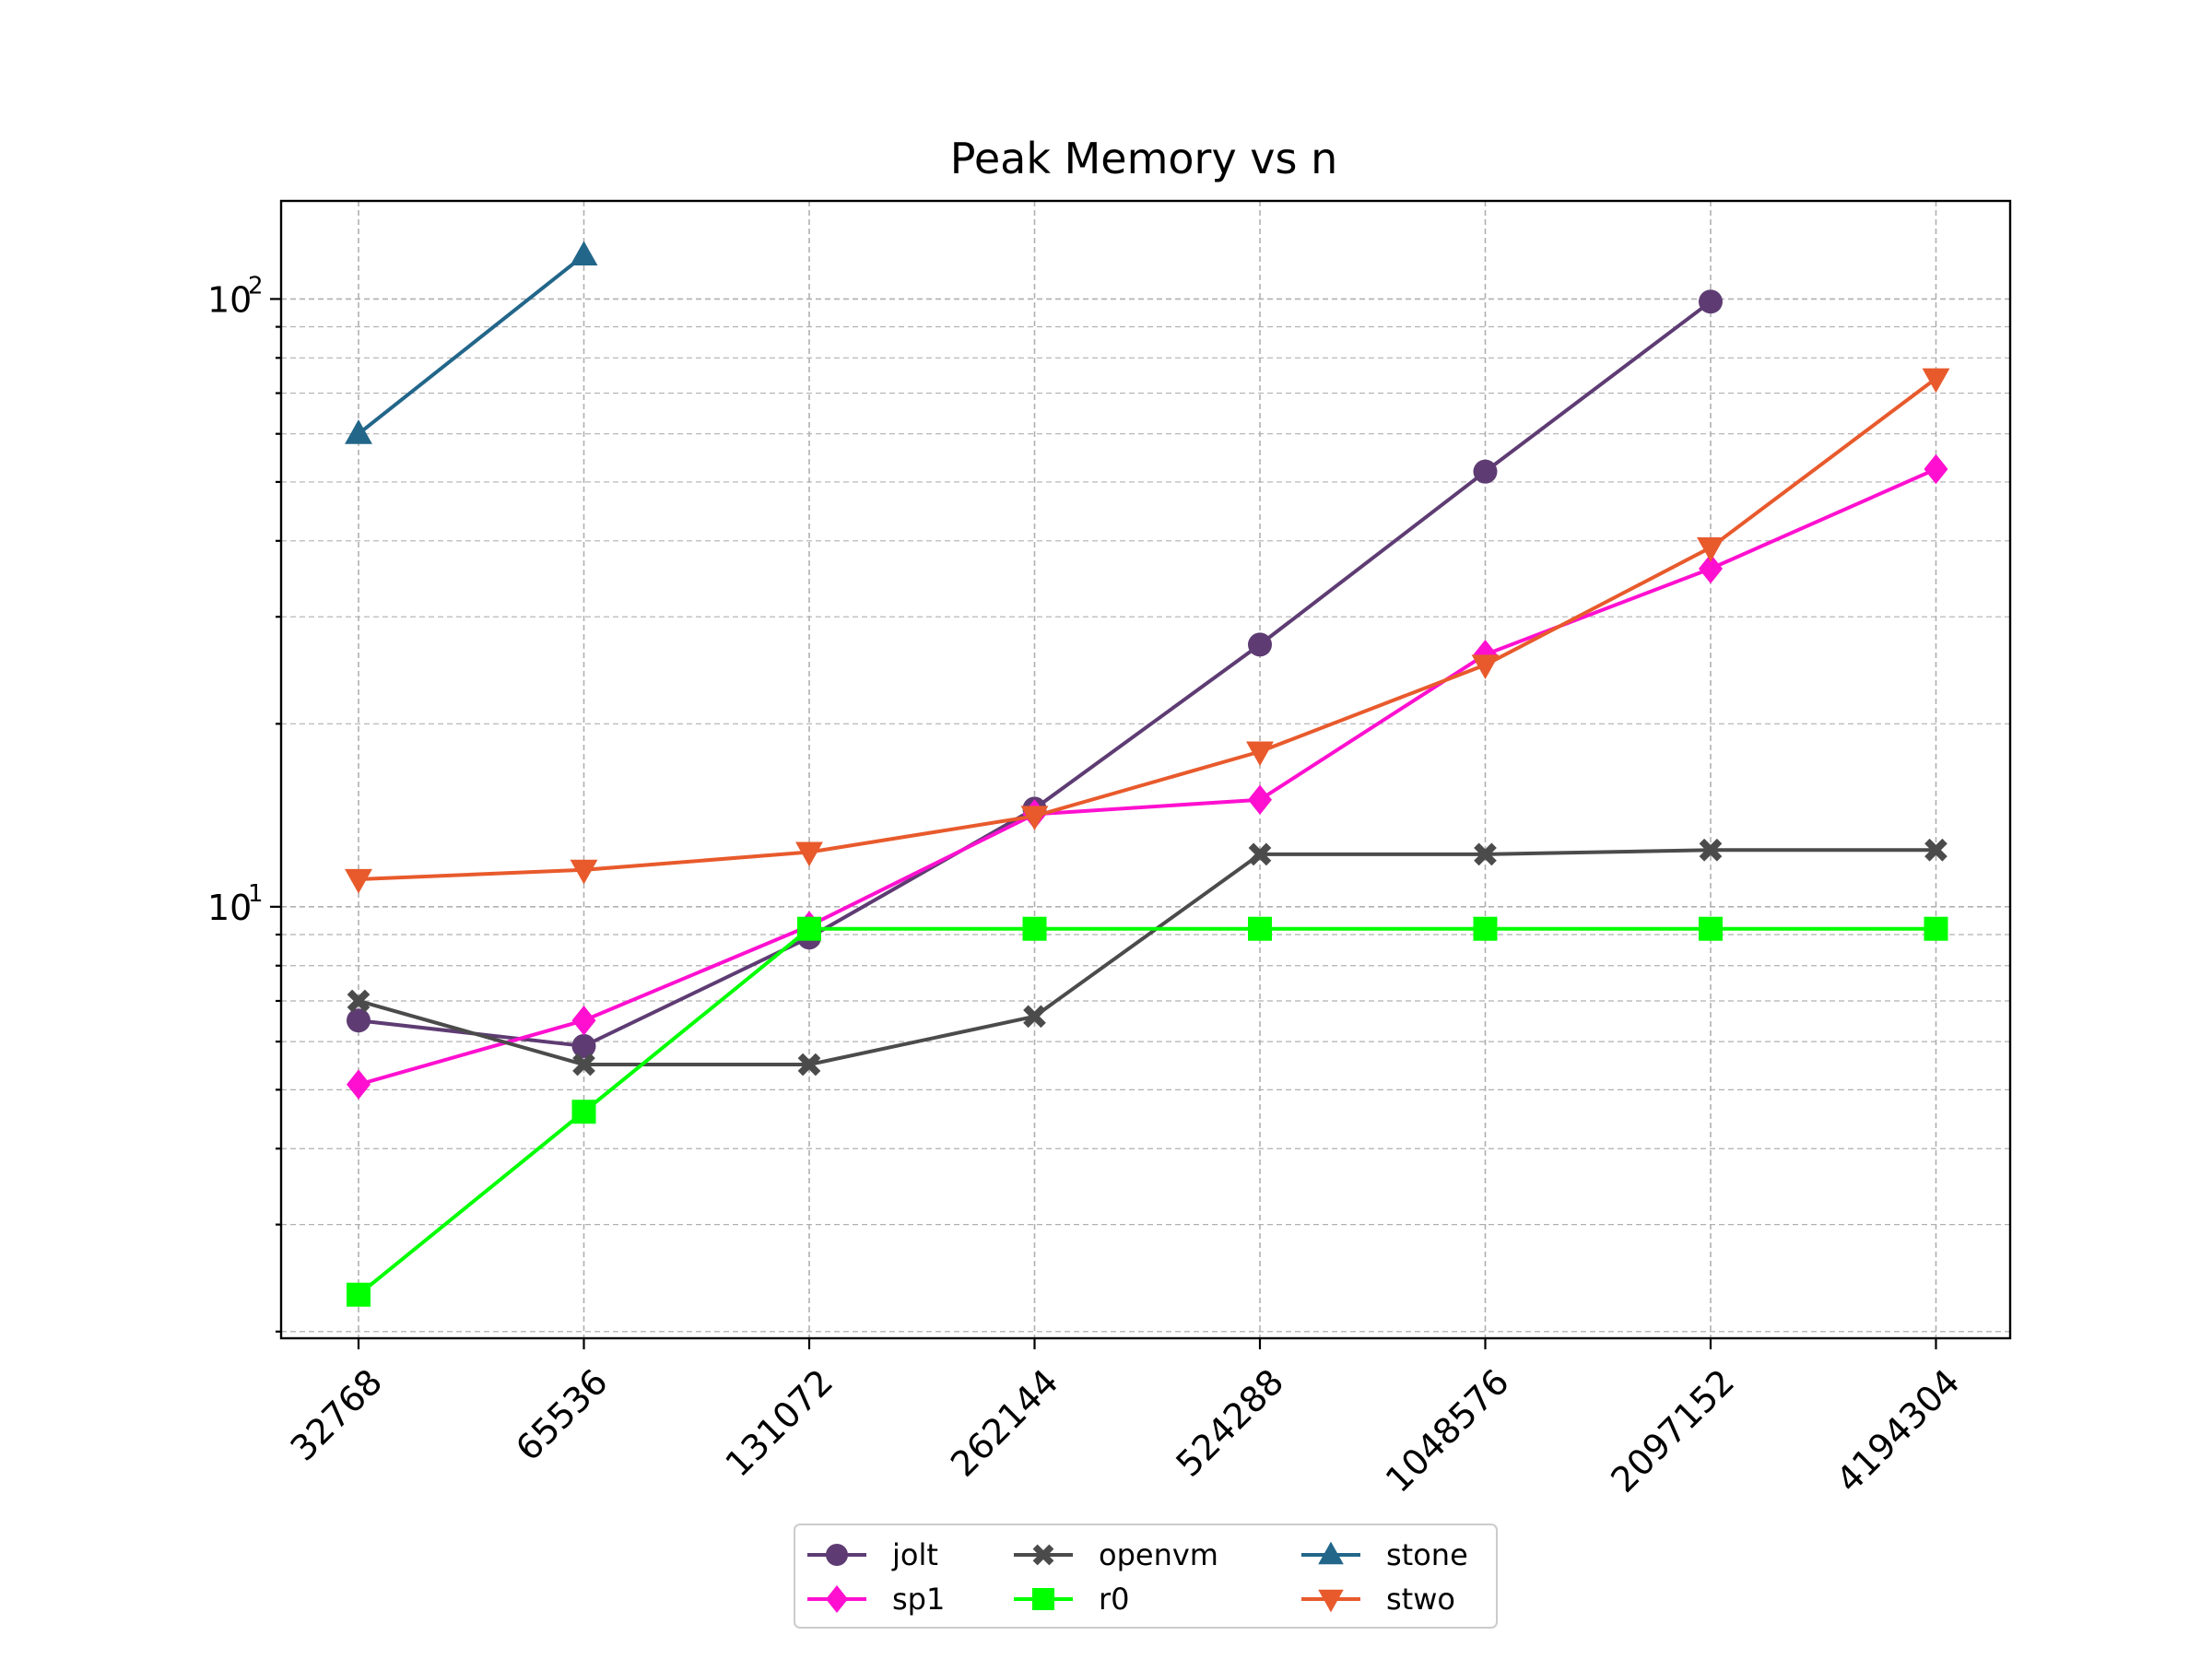  I want to click on legend-frame, so click(1146, 1576).